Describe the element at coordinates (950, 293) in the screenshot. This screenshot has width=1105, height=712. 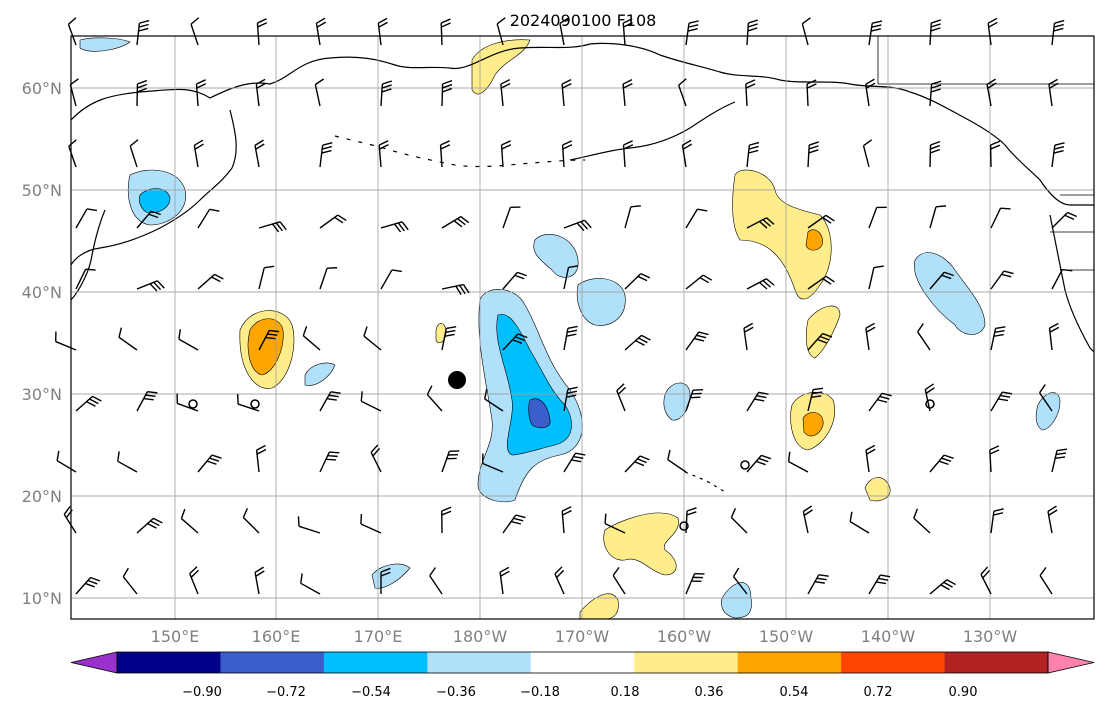
I see `negative-region-east` at that location.